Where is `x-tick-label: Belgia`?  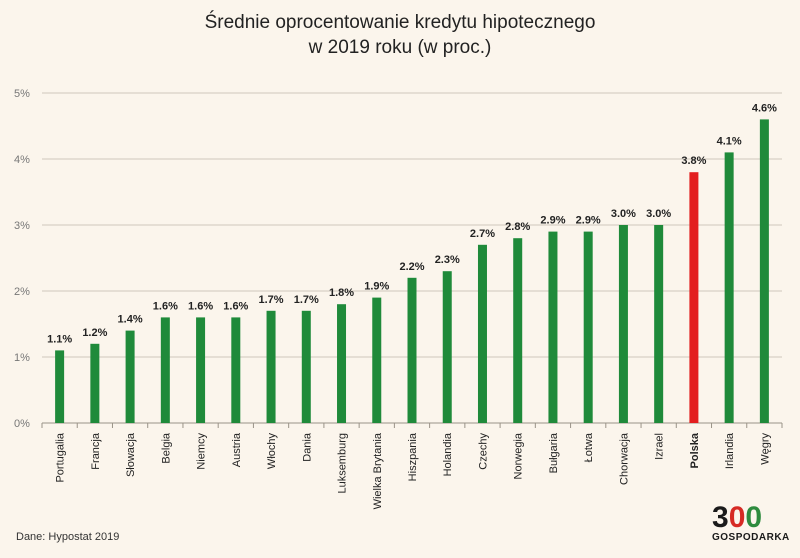
x-tick-label: Belgia is located at coordinates (166, 447).